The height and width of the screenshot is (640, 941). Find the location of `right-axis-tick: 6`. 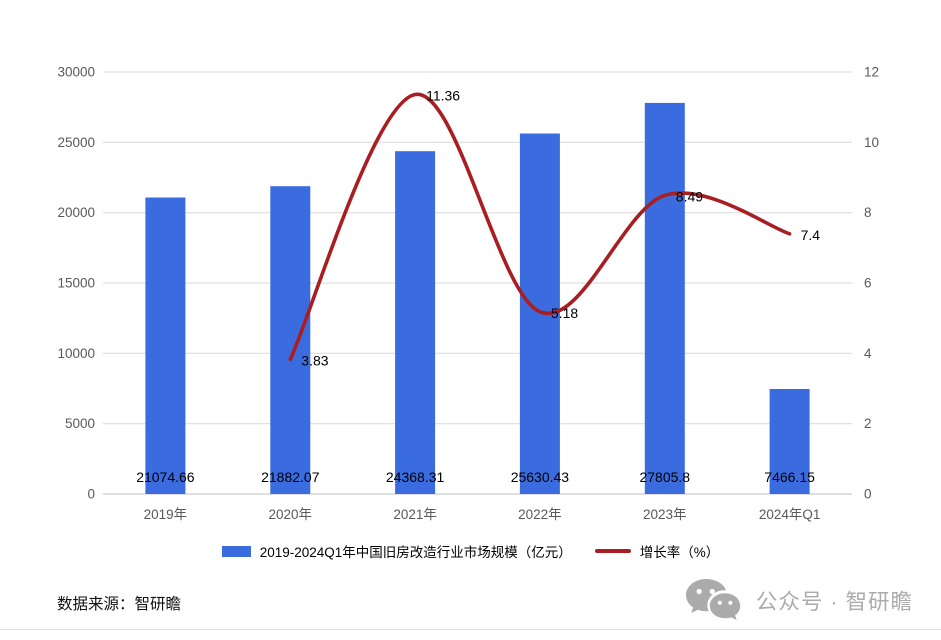

right-axis-tick: 6 is located at coordinates (868, 283).